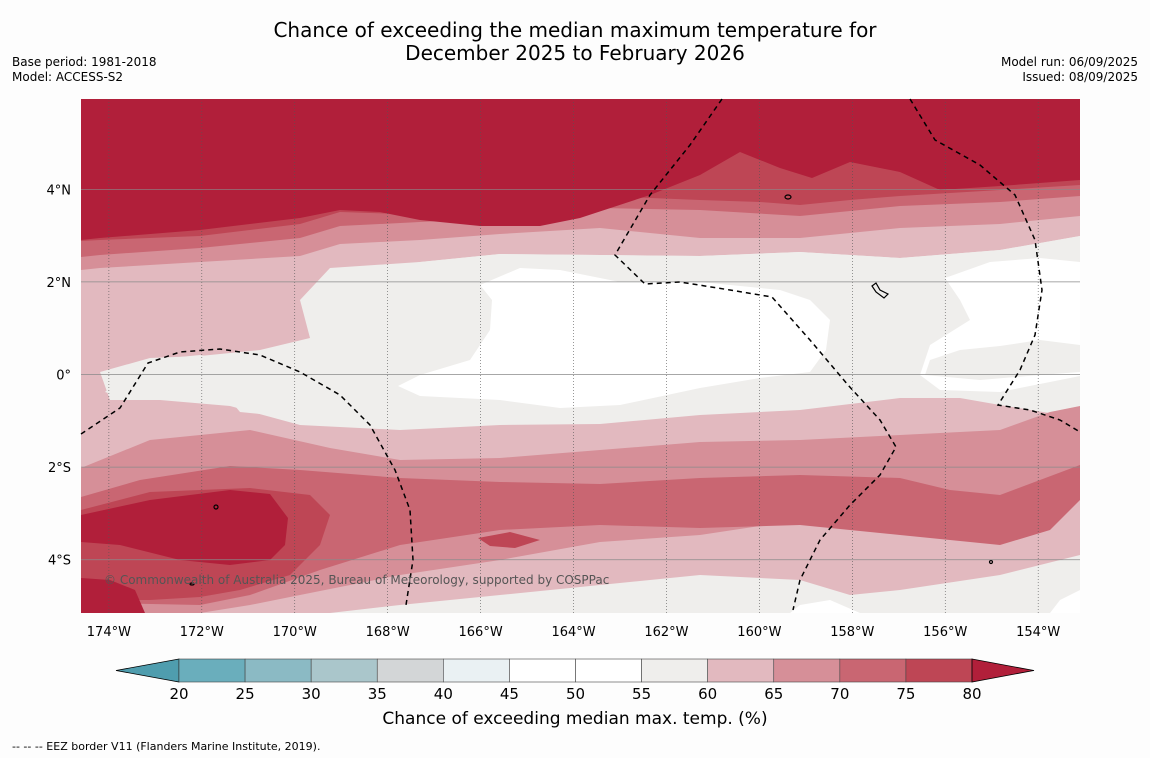  What do you see at coordinates (59, 561) in the screenshot?
I see `latitude-tick-label: 4°S` at bounding box center [59, 561].